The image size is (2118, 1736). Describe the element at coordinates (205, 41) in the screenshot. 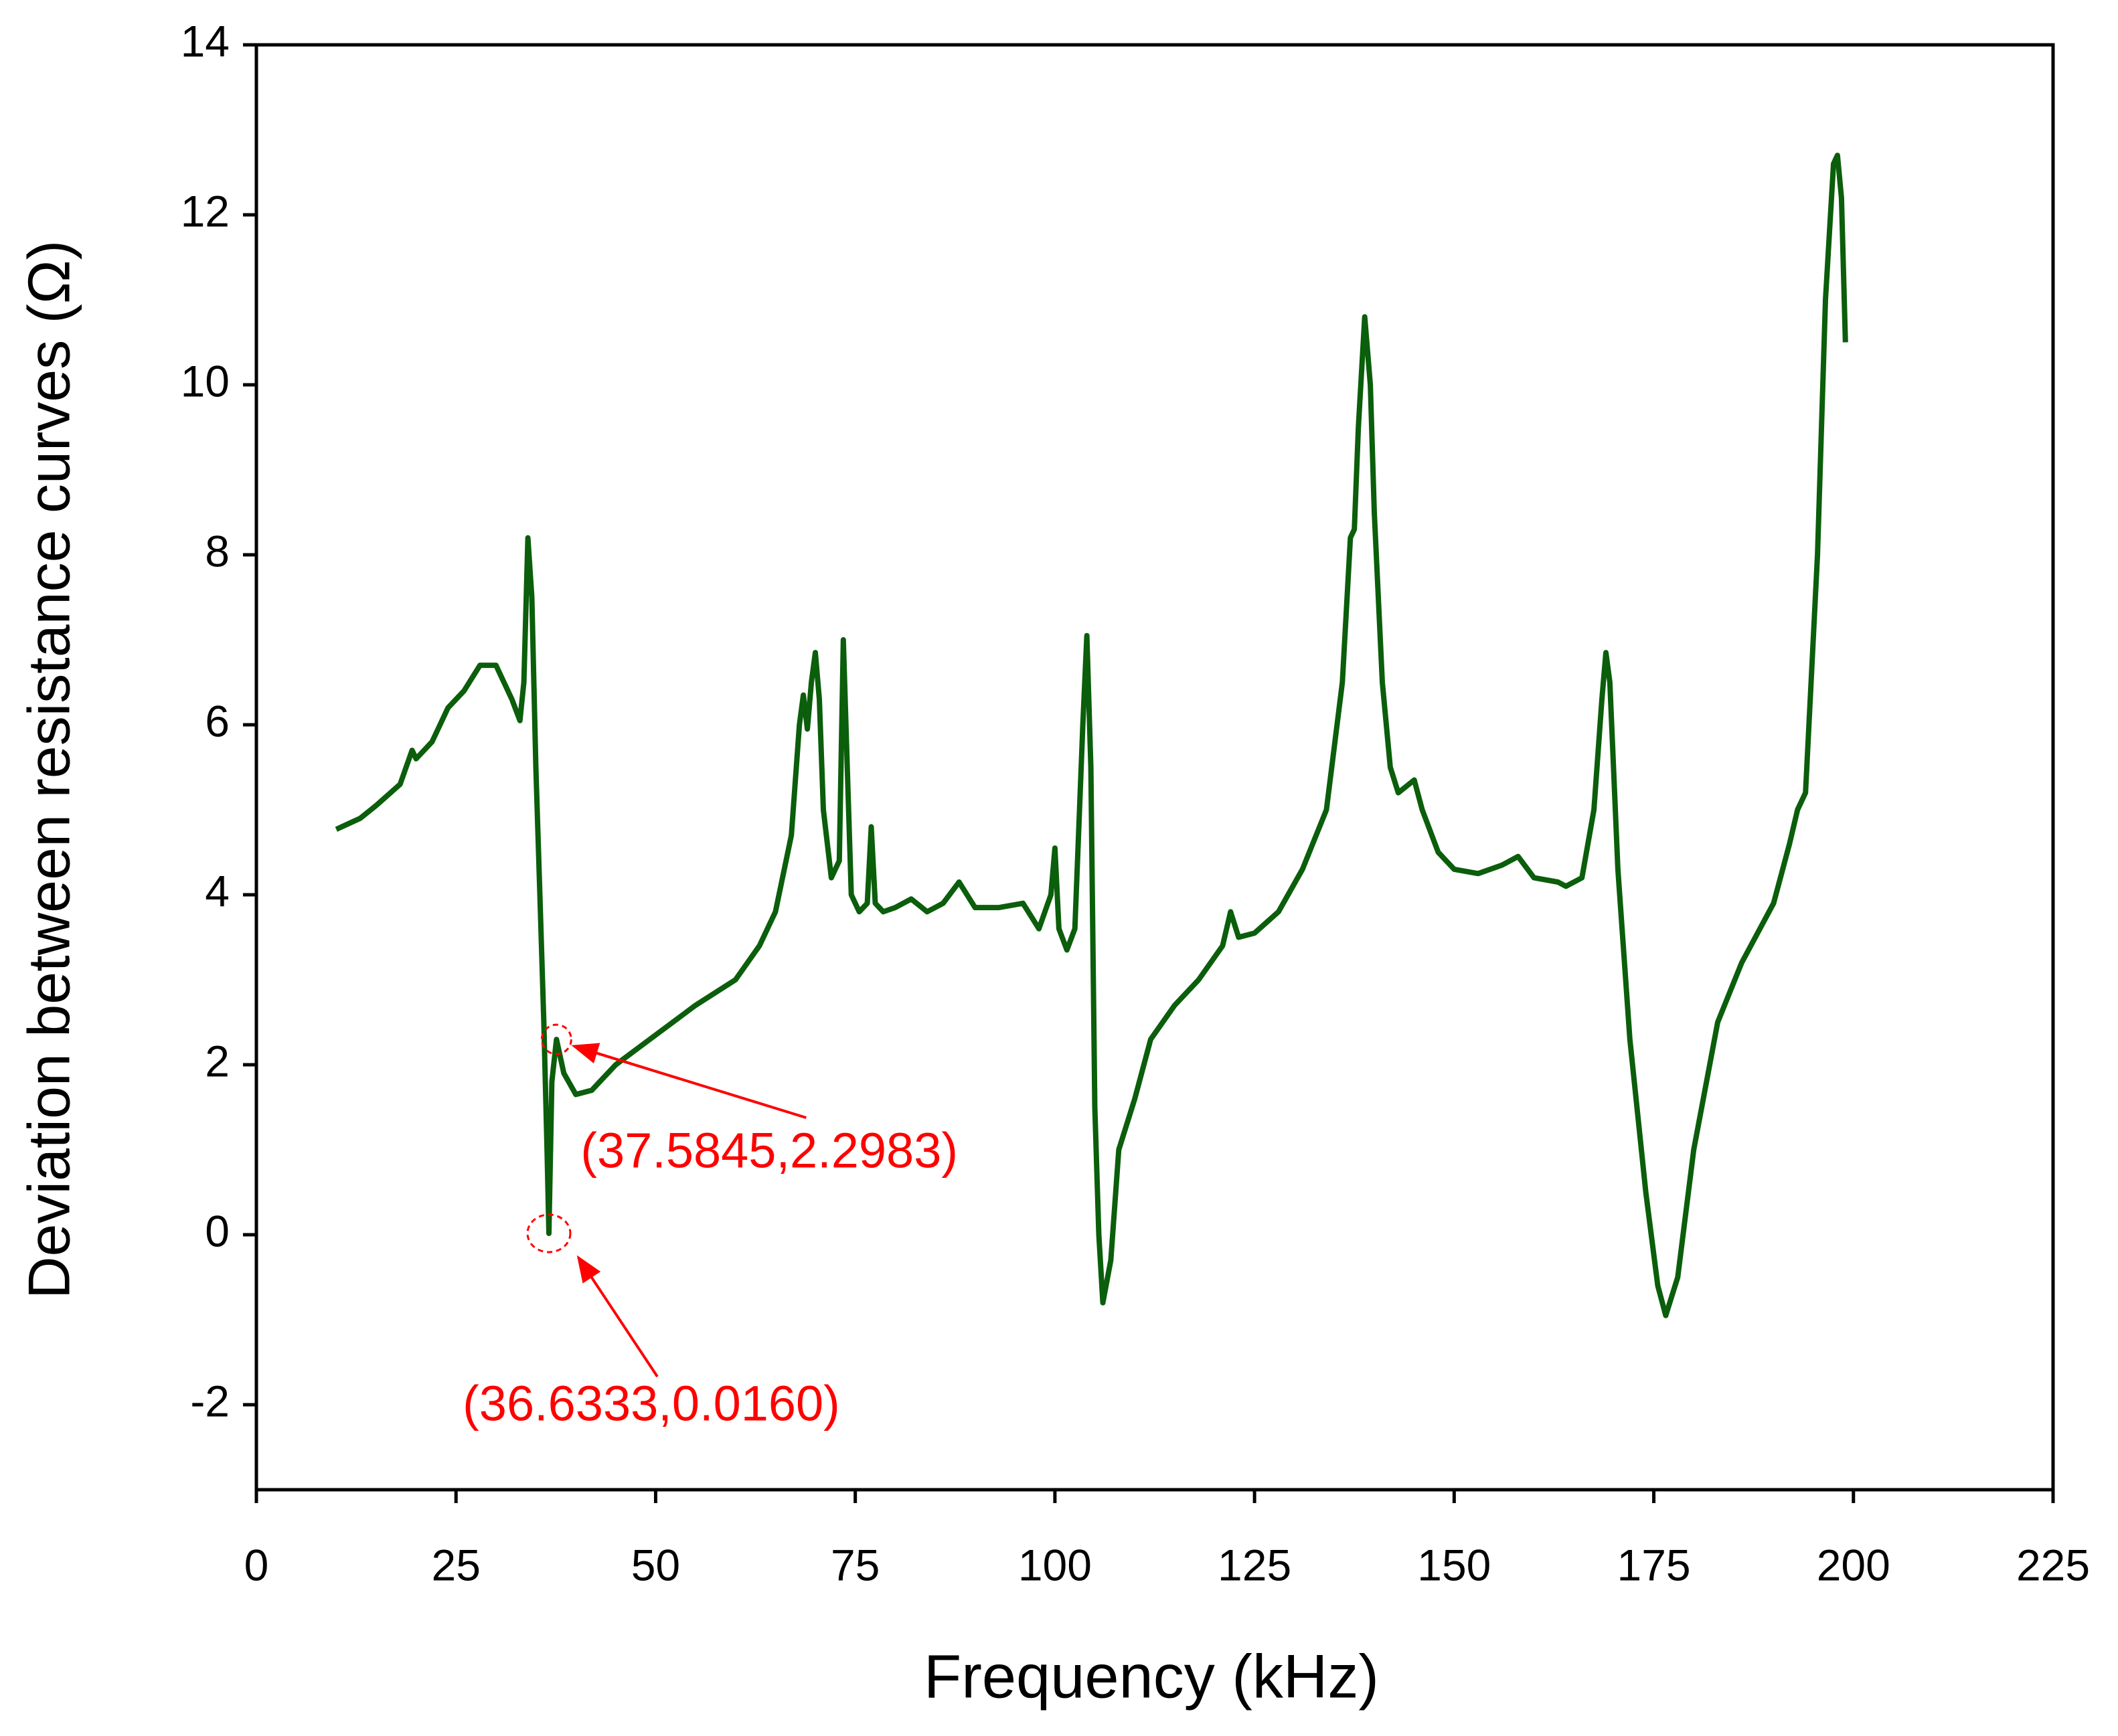

I see `y-tick-label: 14` at that location.